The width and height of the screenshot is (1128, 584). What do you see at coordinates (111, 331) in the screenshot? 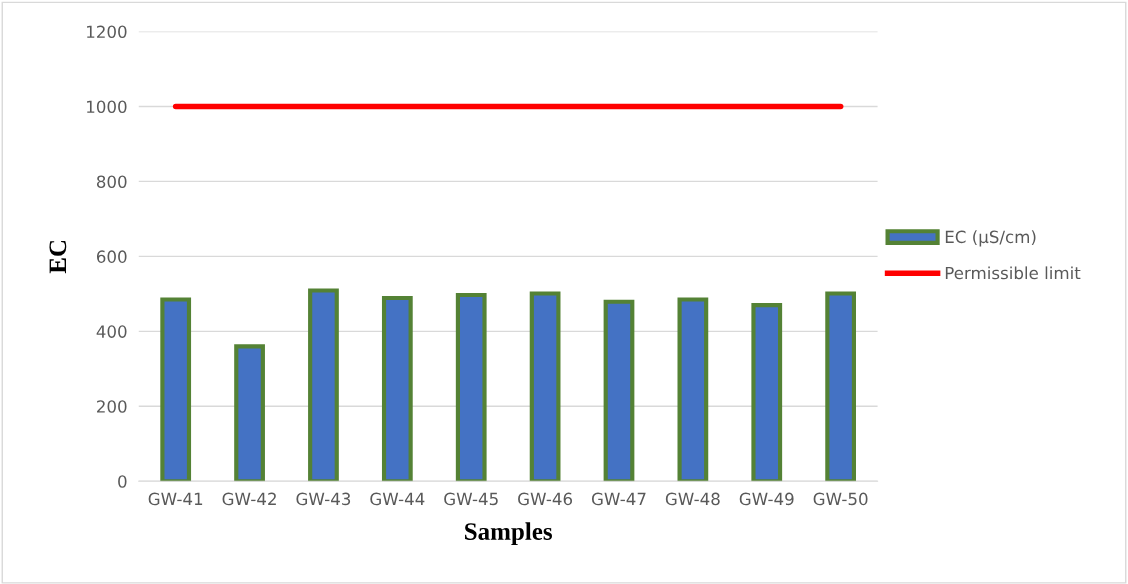
I see `y-tick-label: 400` at bounding box center [111, 331].